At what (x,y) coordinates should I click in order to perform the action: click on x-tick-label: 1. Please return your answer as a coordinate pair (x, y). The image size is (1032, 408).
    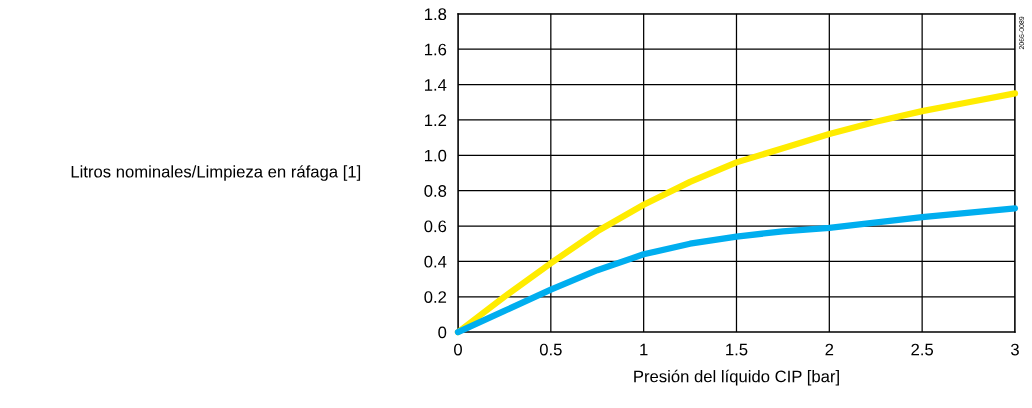
    Looking at the image, I should click on (644, 349).